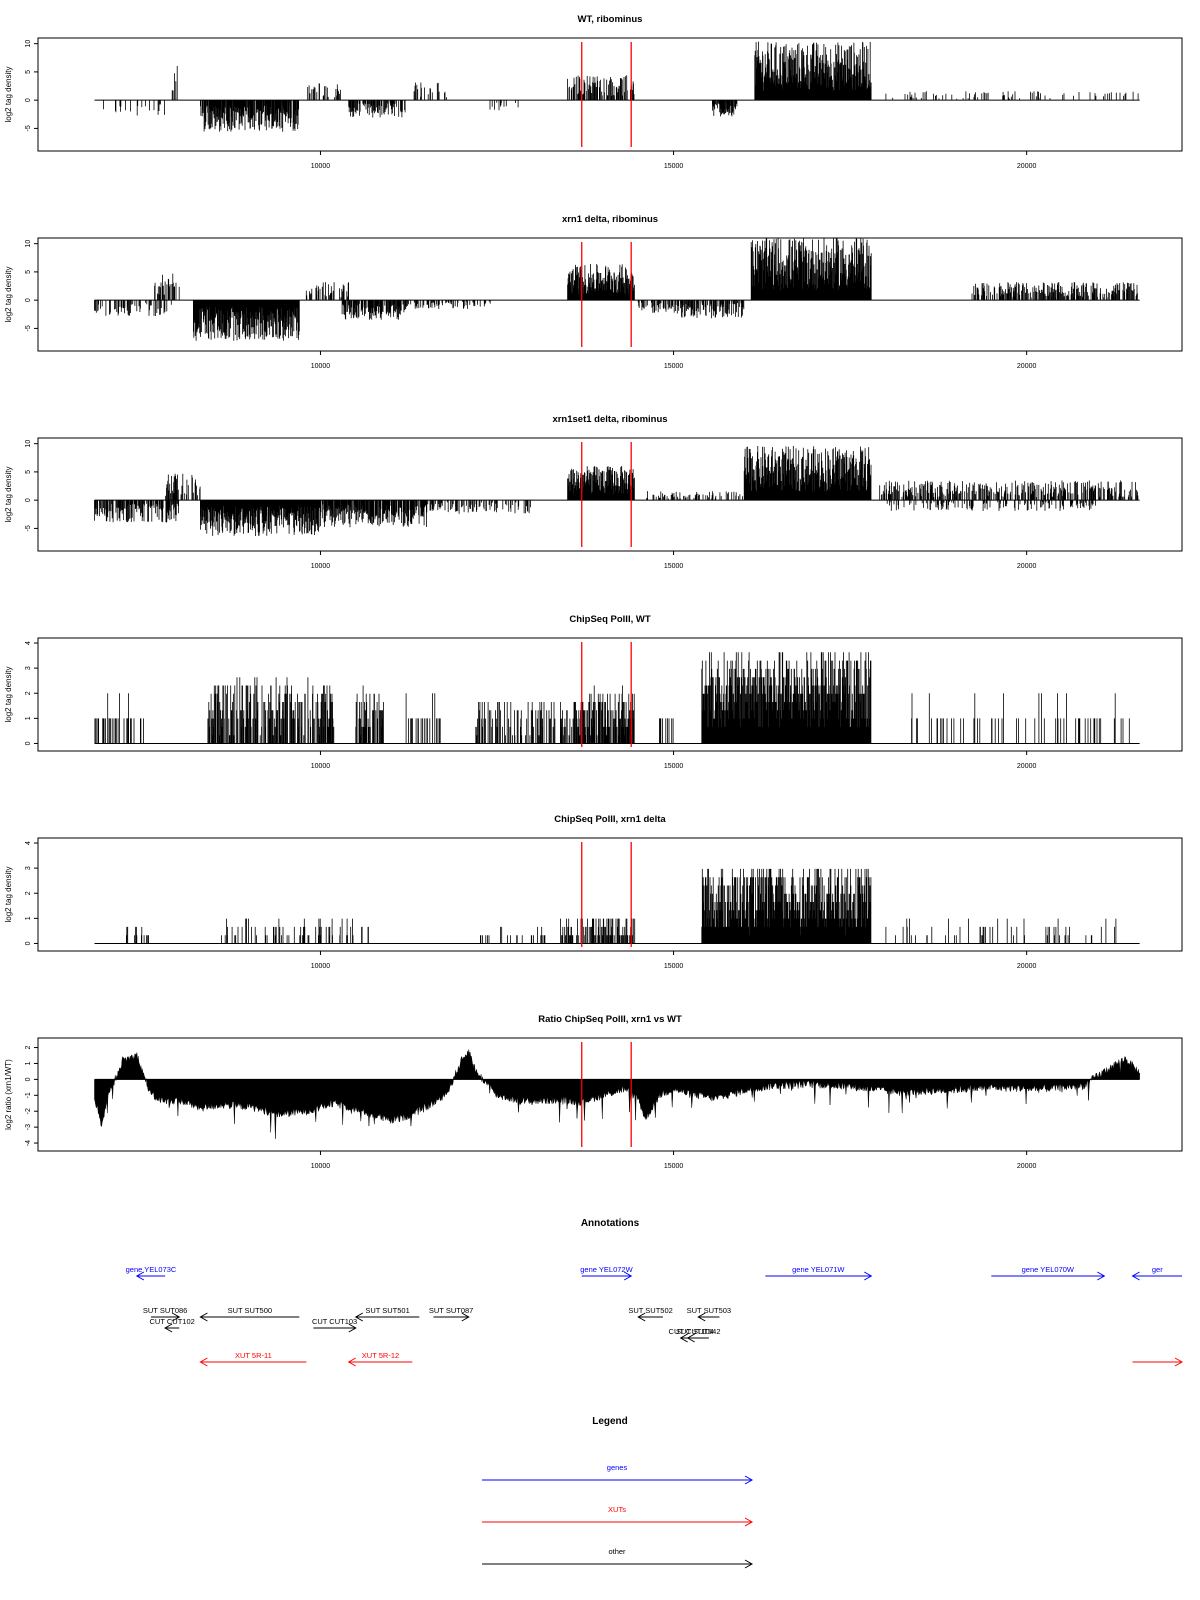 The height and width of the screenshot is (1600, 1200). Describe the element at coordinates (609, 419) in the screenshot. I see `panel-title: xrn1set1 delta, ribominus` at that location.